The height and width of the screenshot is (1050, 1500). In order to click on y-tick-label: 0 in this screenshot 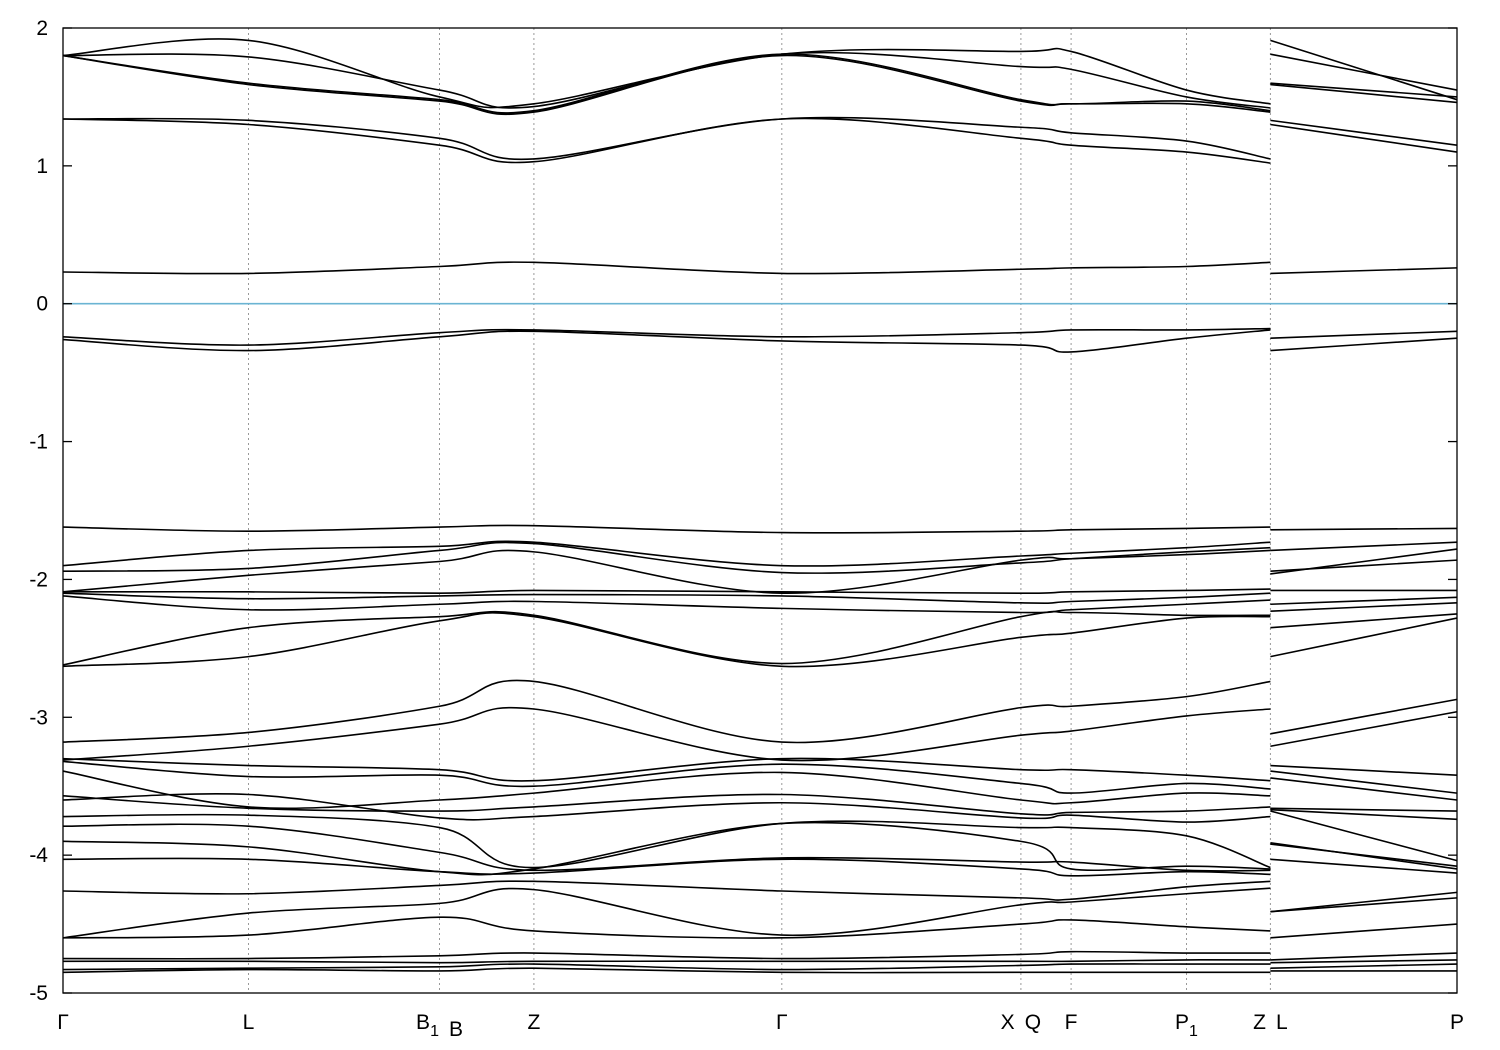, I will do `click(42, 304)`.